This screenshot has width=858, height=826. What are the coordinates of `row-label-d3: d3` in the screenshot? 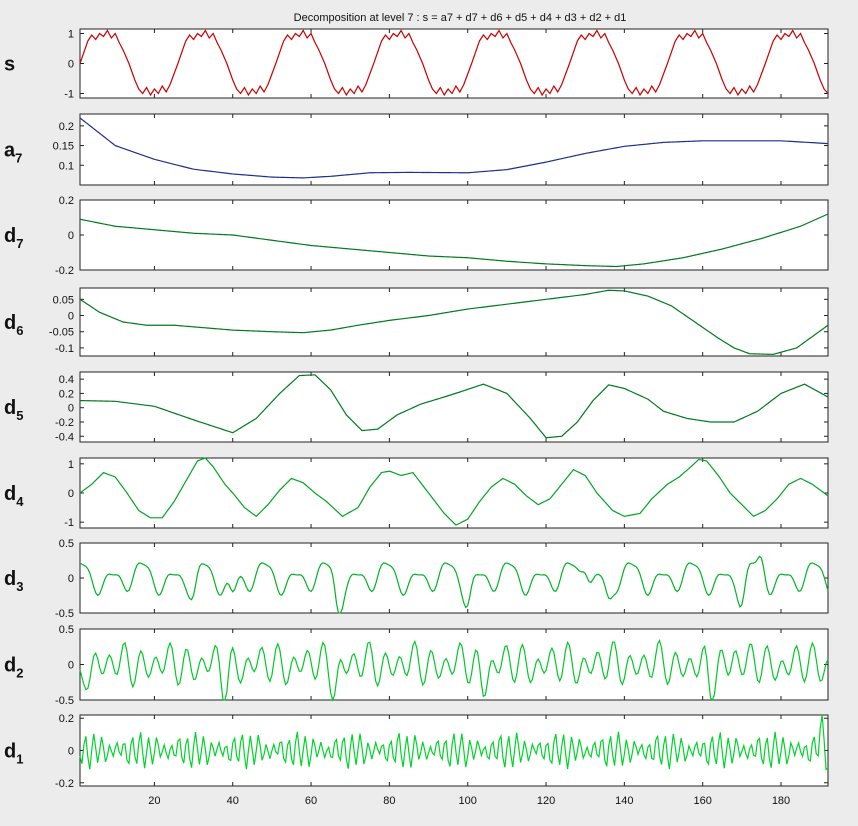 It's located at (13, 581).